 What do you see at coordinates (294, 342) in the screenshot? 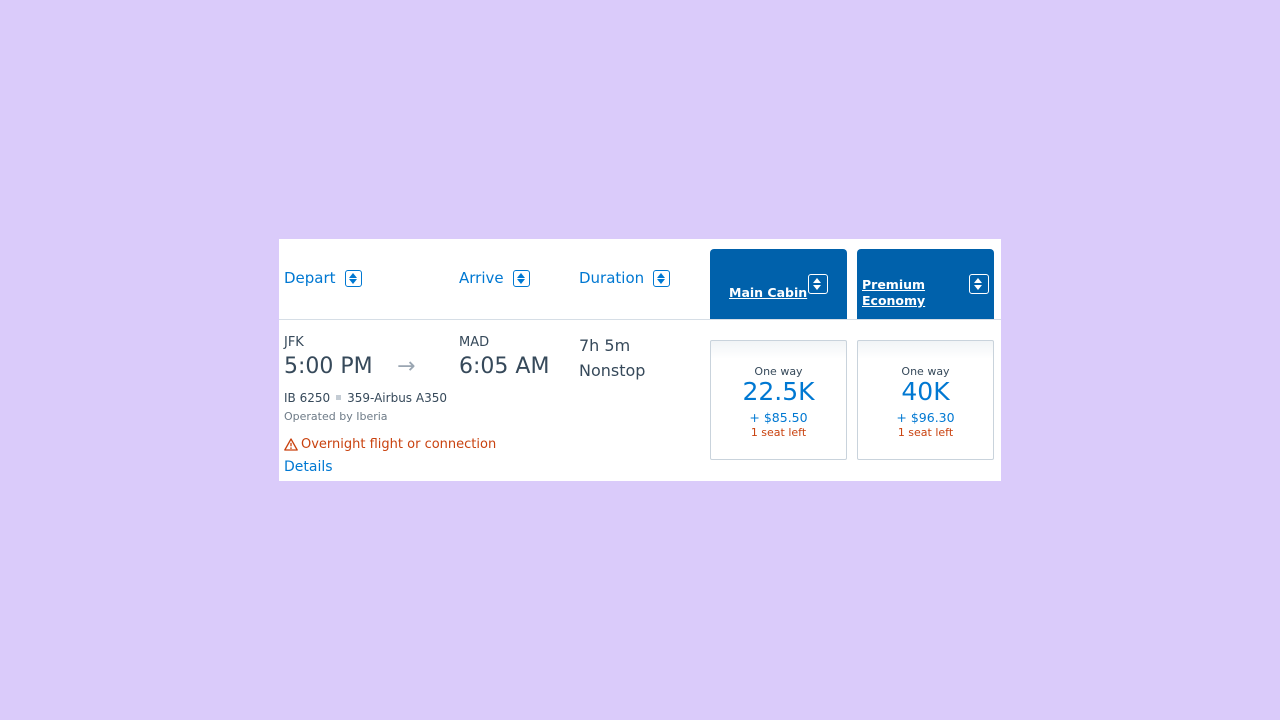
I see `origin-airport: JFK` at bounding box center [294, 342].